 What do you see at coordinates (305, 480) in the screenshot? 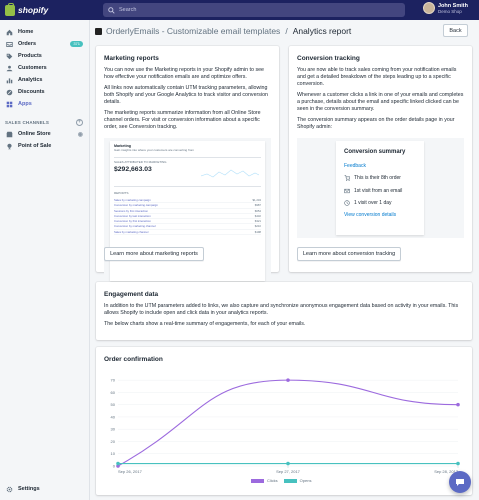
I see `legend-label: Opens` at bounding box center [305, 480].